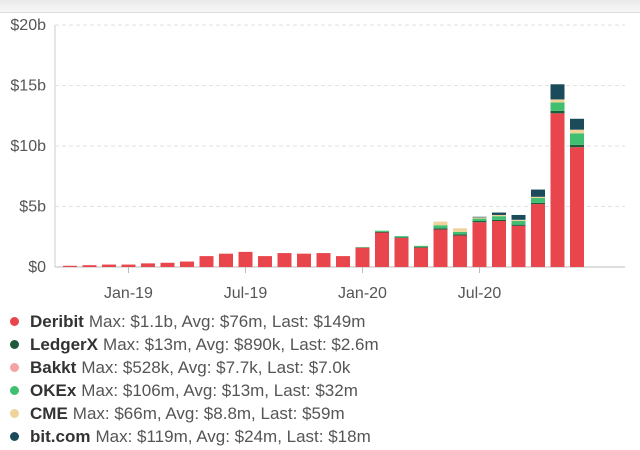 This screenshot has height=450, width=640. I want to click on legend-series-stats: Max: $528k, Avg: $7.7k, Last: $7.0k, so click(216, 367).